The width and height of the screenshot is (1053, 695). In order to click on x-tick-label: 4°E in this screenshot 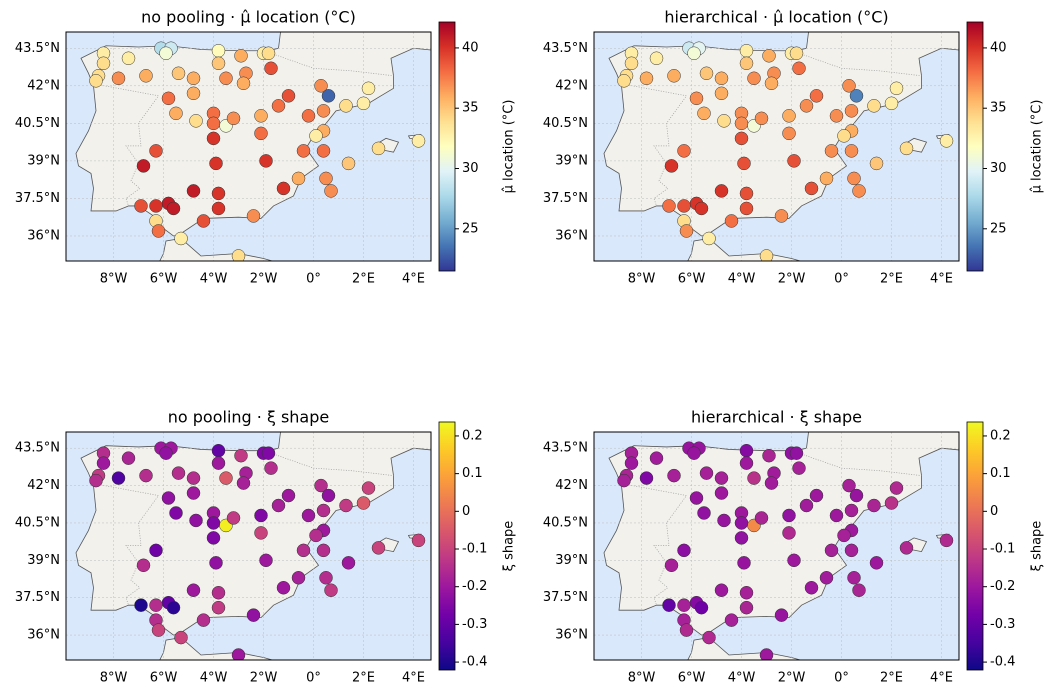, I will do `click(413, 678)`.